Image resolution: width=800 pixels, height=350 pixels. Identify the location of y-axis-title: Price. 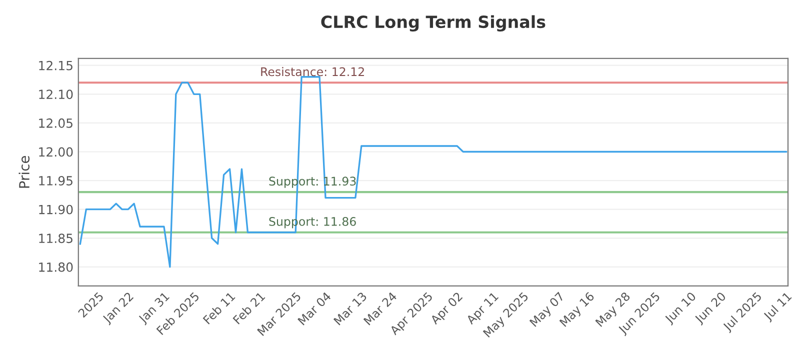
(24, 172).